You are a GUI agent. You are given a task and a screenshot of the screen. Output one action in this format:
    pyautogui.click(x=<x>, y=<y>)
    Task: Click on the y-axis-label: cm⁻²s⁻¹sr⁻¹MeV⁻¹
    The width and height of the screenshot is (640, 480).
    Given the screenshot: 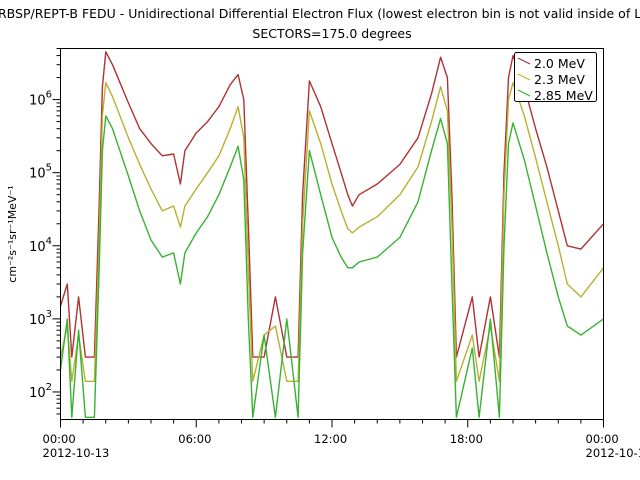 What is the action you would take?
    pyautogui.click(x=12, y=233)
    